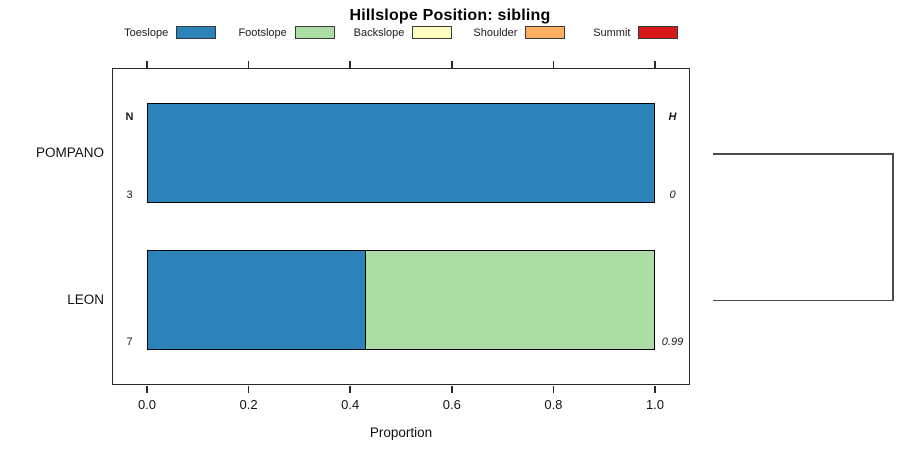  What do you see at coordinates (803, 154) in the screenshot?
I see `dendrogram-link-pompano` at bounding box center [803, 154].